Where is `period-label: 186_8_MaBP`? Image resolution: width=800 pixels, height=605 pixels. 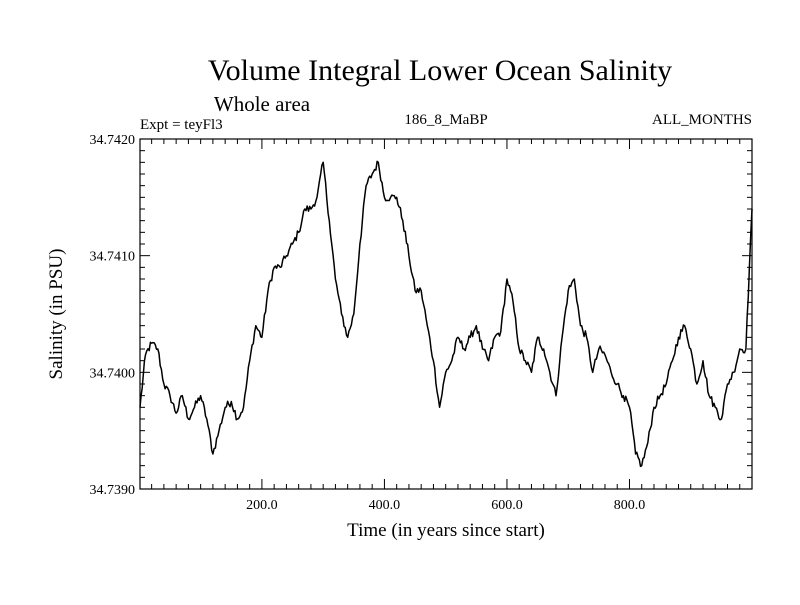 period-label: 186_8_MaBP is located at coordinates (445, 120).